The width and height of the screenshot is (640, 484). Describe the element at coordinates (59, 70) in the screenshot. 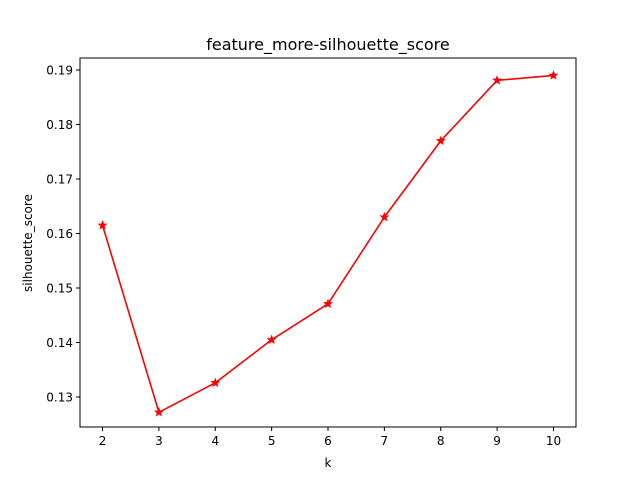

I see `y-tick-label: 0.19` at that location.